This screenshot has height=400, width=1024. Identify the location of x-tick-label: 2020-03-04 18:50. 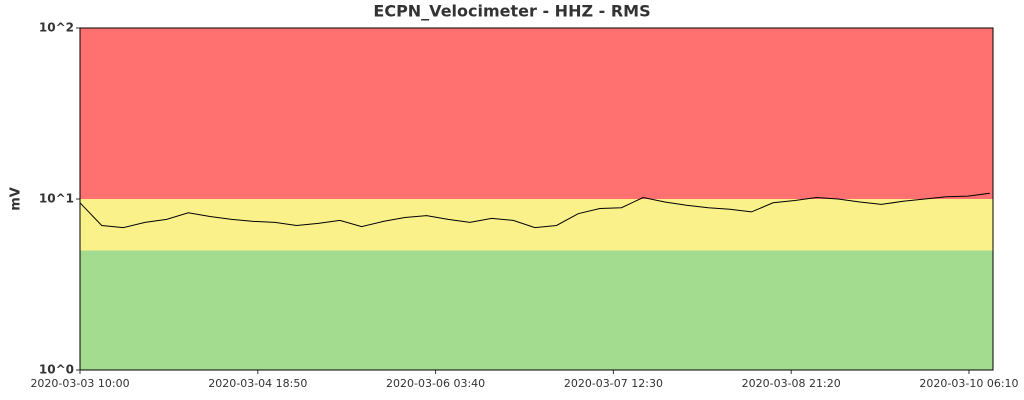
(257, 383).